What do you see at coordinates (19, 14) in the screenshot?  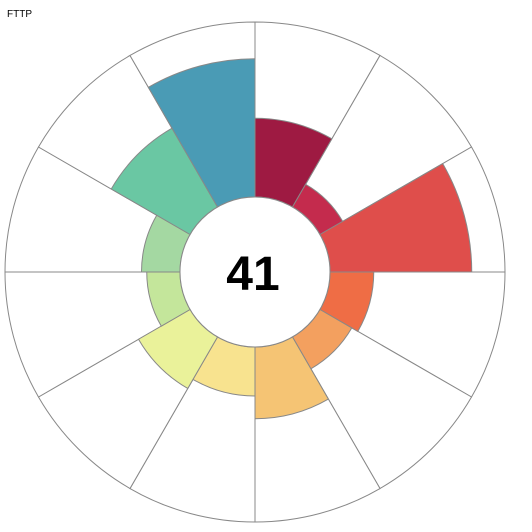 I see `chart-title: FTTP` at bounding box center [19, 14].